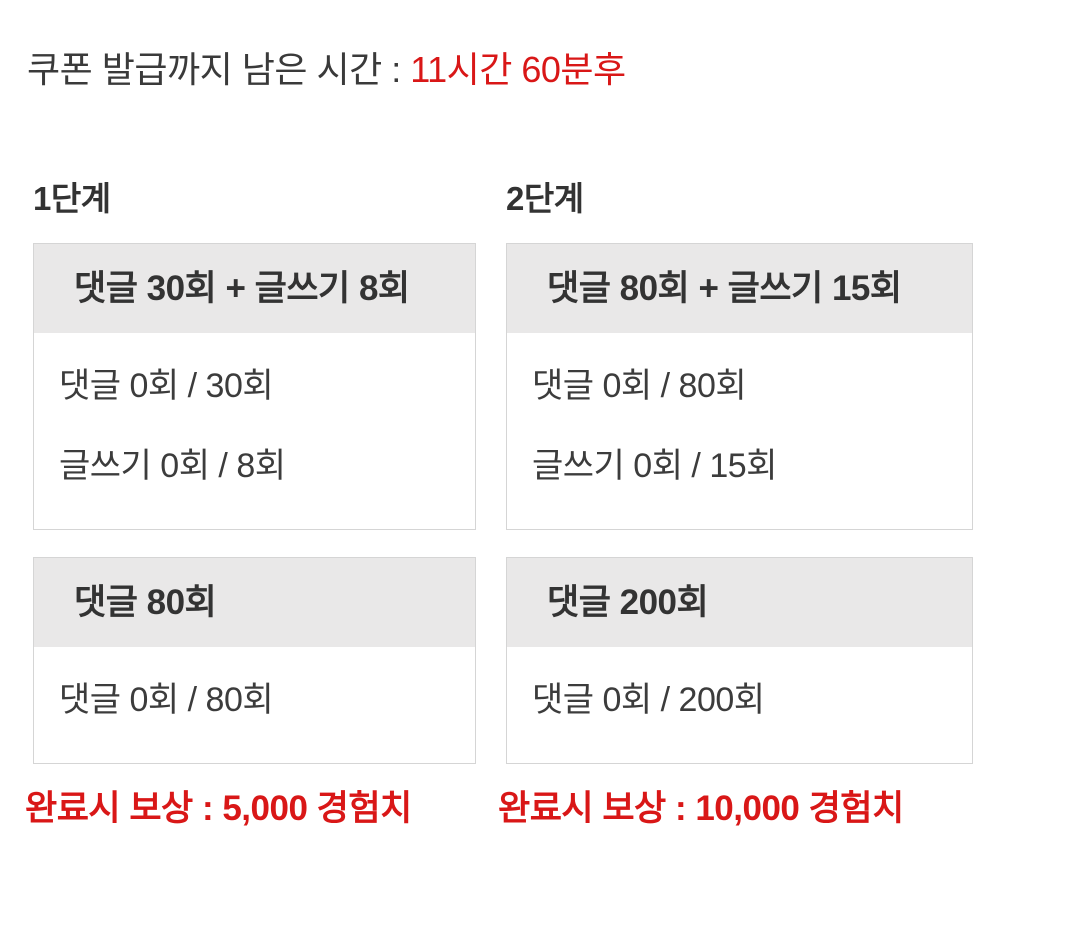  What do you see at coordinates (219, 69) in the screenshot?
I see `coupon-timer-label: 쿠폰 발급까지 남은 시간 :` at bounding box center [219, 69].